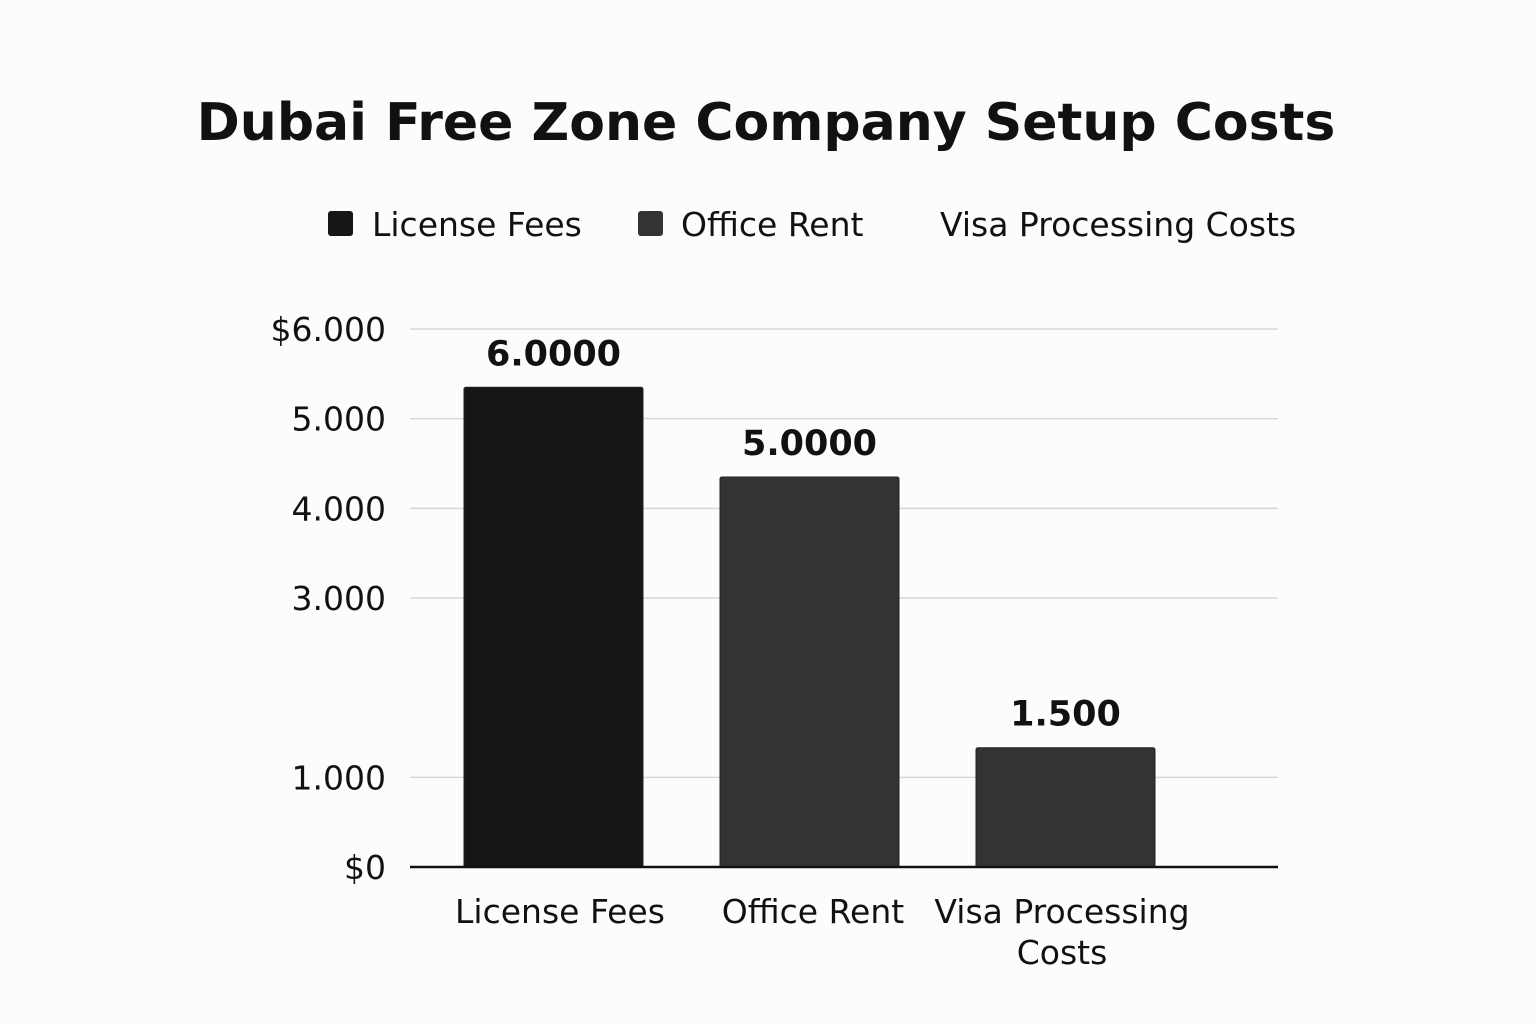 The image size is (1536, 1024). Describe the element at coordinates (339, 777) in the screenshot. I see `y-tick-label-1: 1.000` at that location.